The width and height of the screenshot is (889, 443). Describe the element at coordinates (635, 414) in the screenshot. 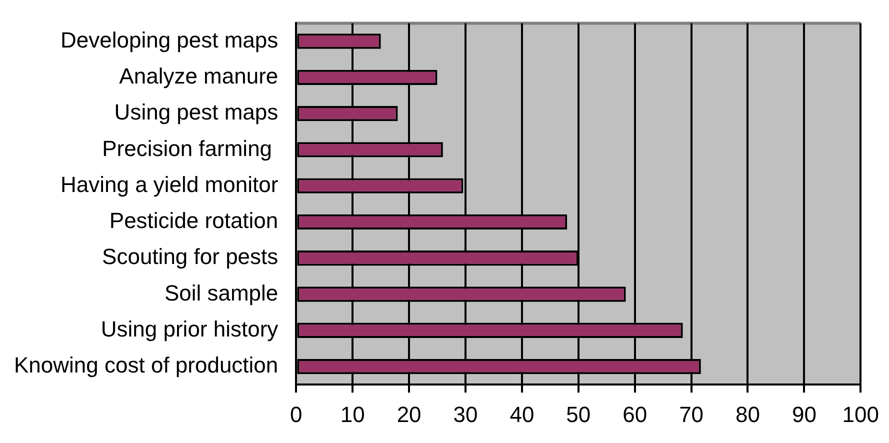

I see `x-tick-label: 60` at that location.